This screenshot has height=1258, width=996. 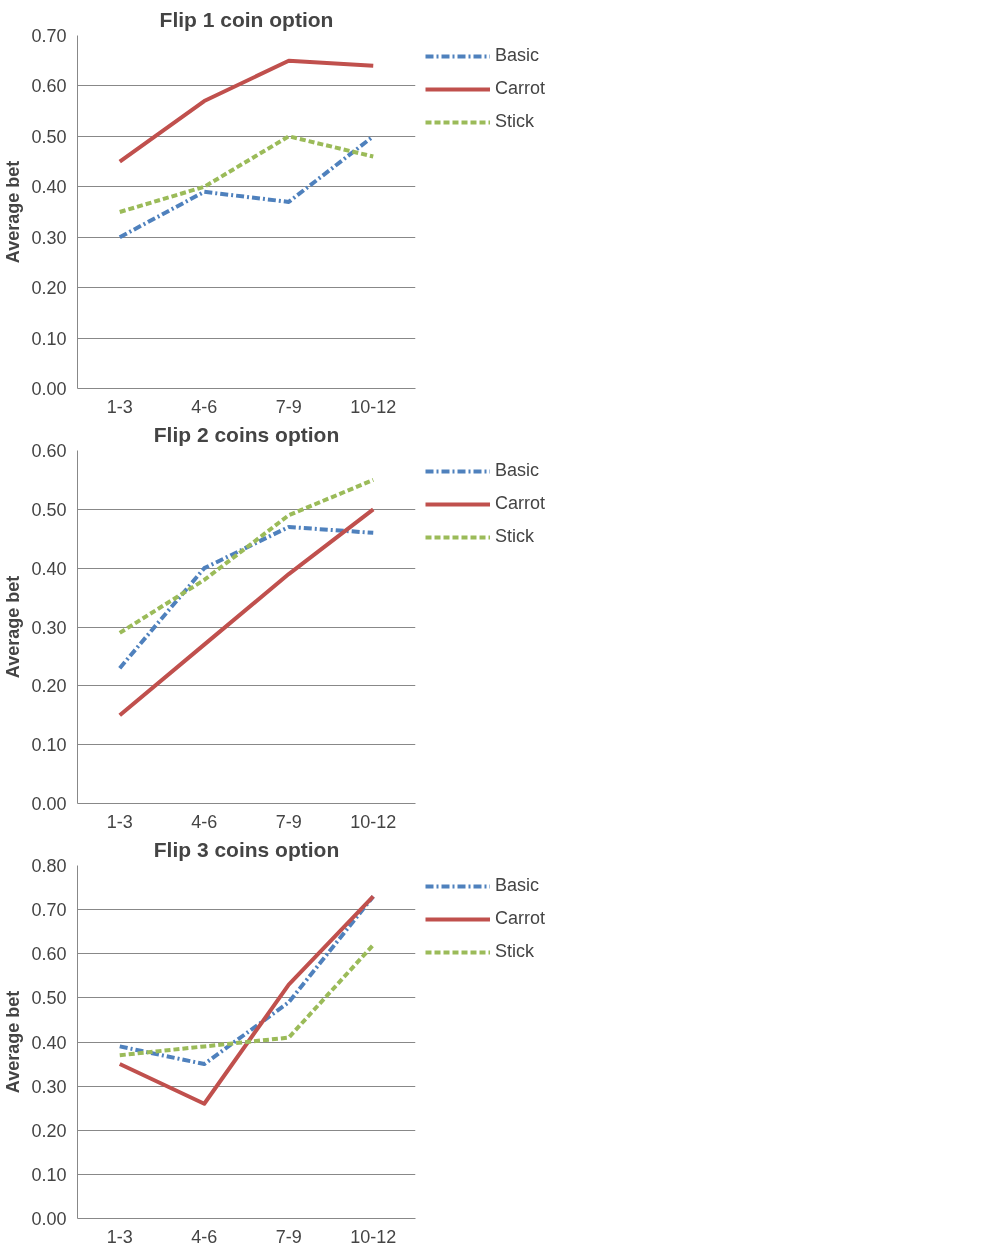 What do you see at coordinates (246, 19) in the screenshot?
I see `chart-title: Flip 1 coin option` at bounding box center [246, 19].